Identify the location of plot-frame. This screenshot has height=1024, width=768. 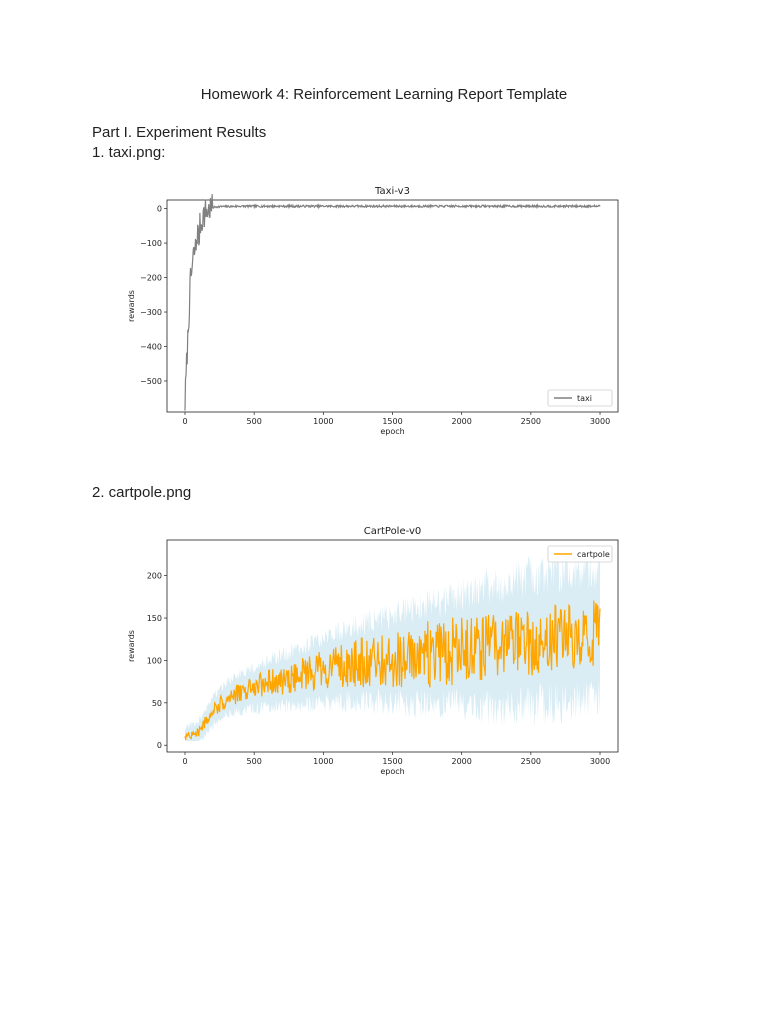
(392, 306).